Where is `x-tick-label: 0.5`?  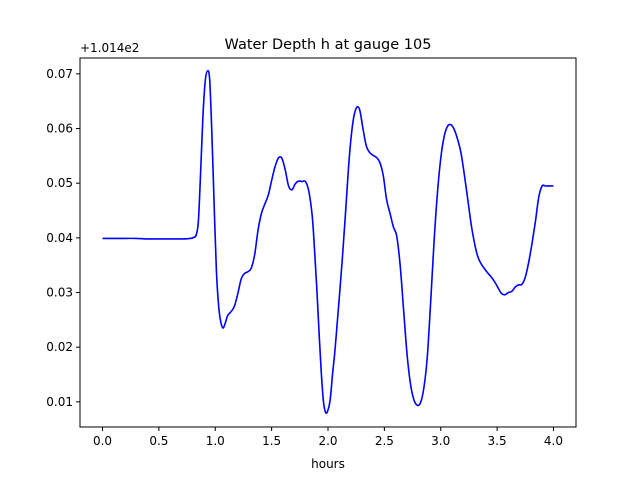
x-tick-label: 0.5 is located at coordinates (158, 441).